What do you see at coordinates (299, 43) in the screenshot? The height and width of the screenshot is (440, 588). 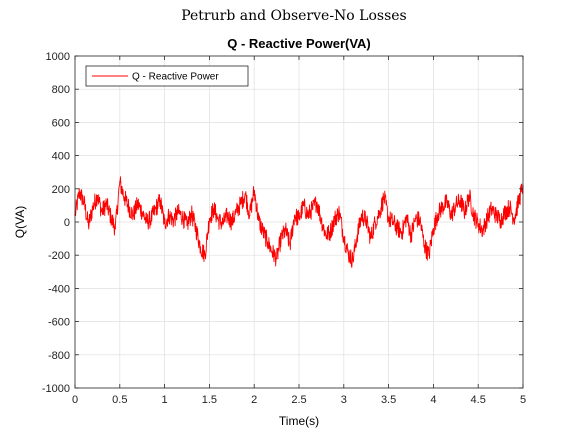 I see `chart-title: Q - Reactive Power(VA)` at bounding box center [299, 43].